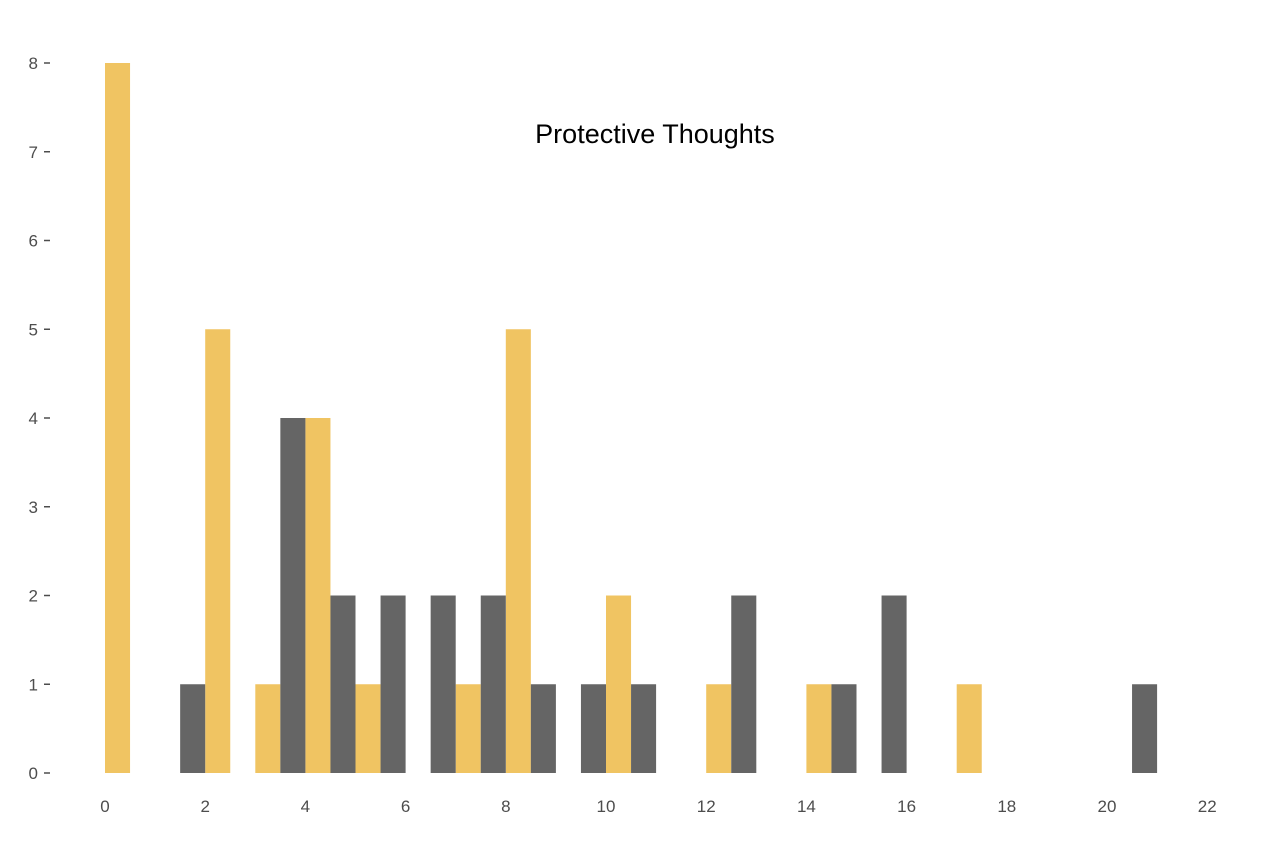  What do you see at coordinates (844, 728) in the screenshot?
I see `bar-grey-x15` at bounding box center [844, 728].